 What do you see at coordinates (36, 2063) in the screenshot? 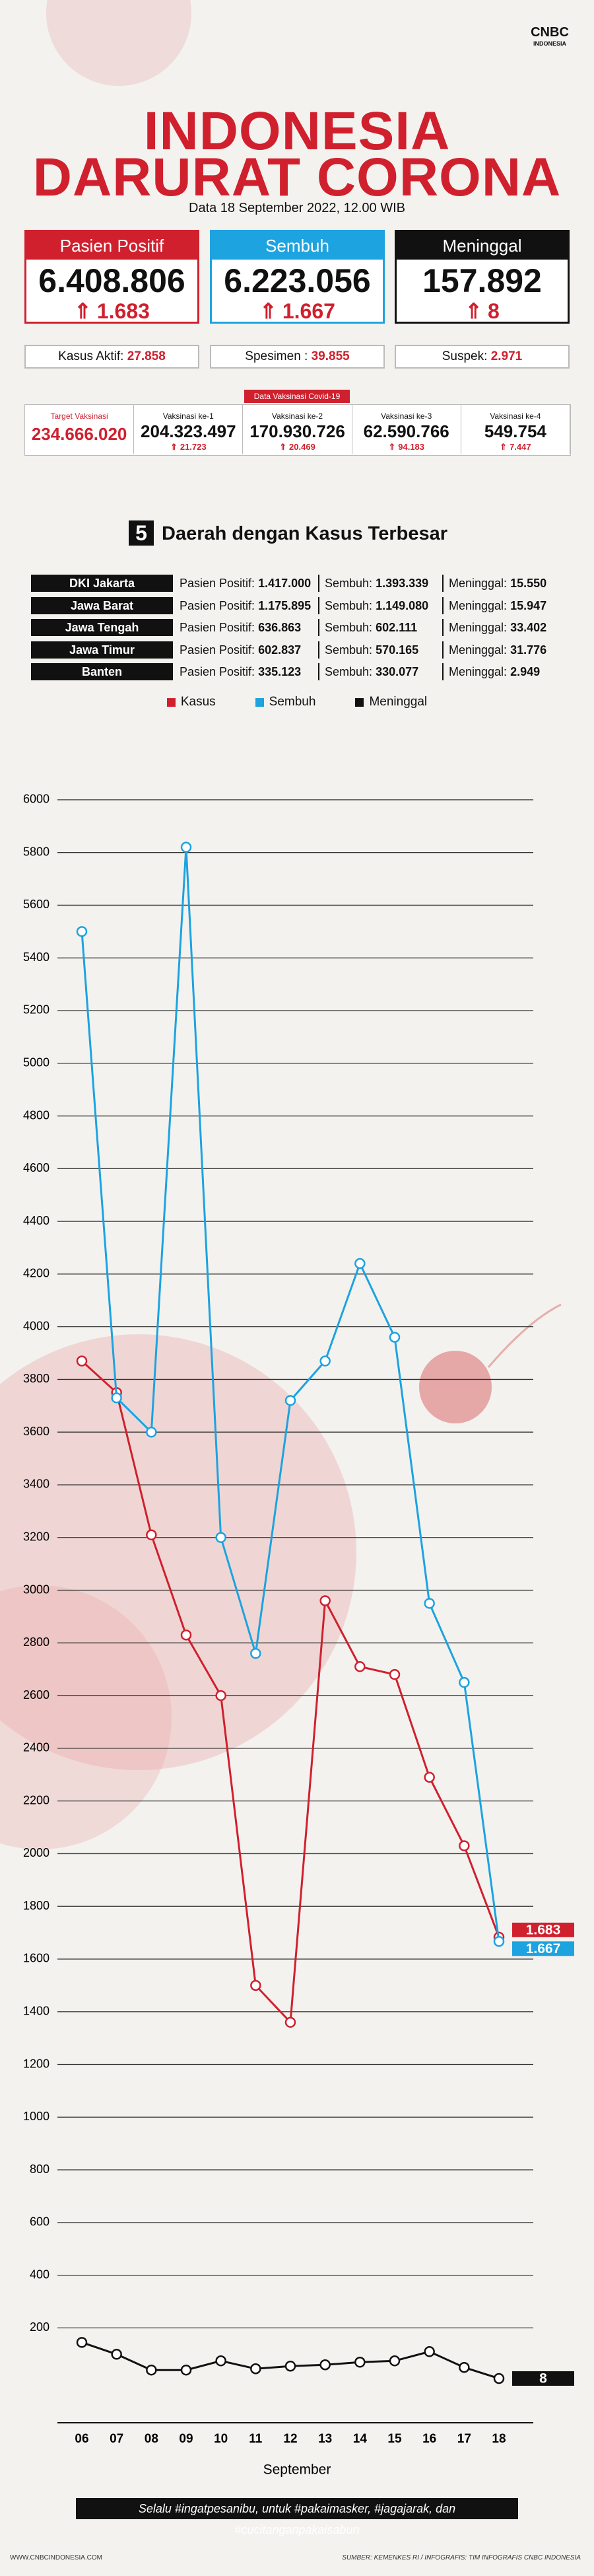
I see `y-tick-label: 1200` at bounding box center [36, 2063].